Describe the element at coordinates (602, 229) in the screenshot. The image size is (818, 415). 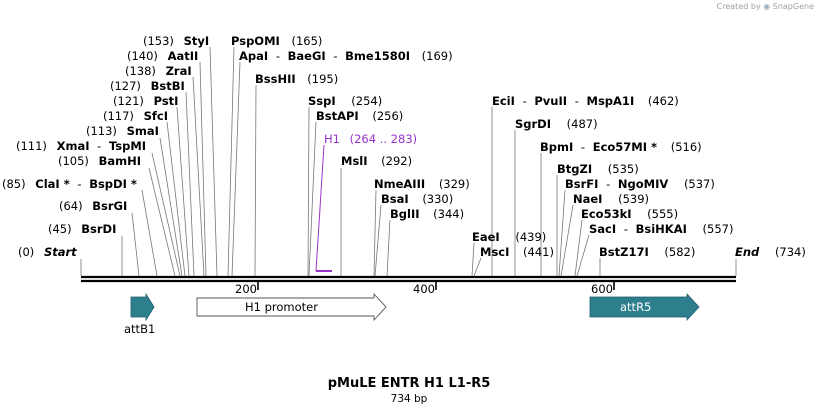
I see `site-name: SacI` at that location.